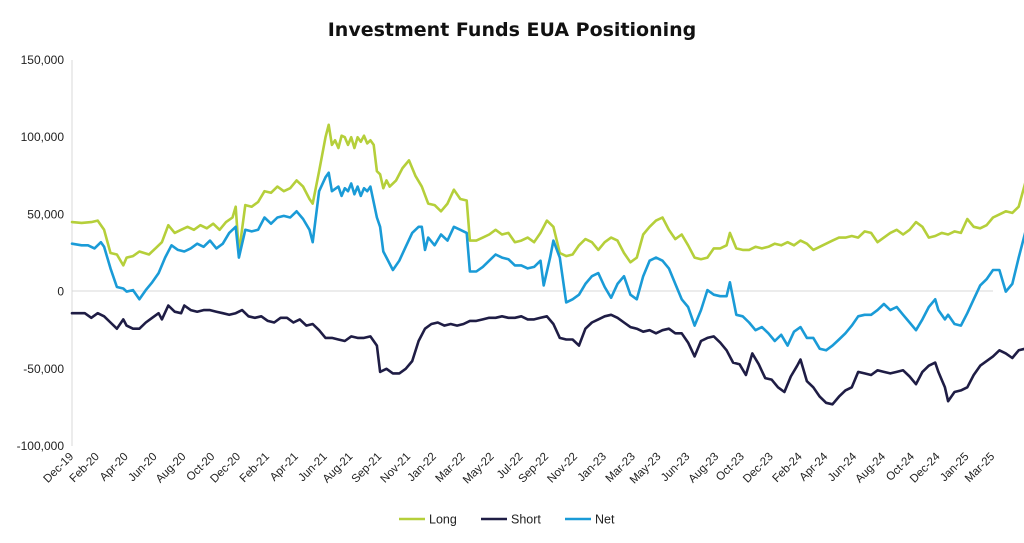 The image size is (1024, 543). I want to click on x-tick-label: Nov-22, so click(562, 468).